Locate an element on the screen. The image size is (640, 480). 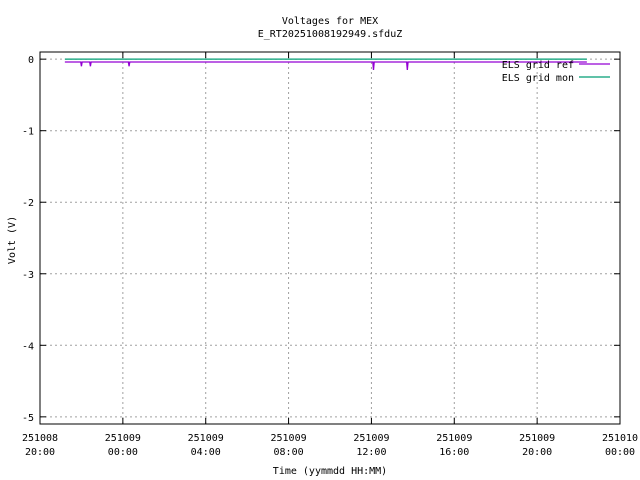
y-tick-label: -1 is located at coordinates (28, 132).